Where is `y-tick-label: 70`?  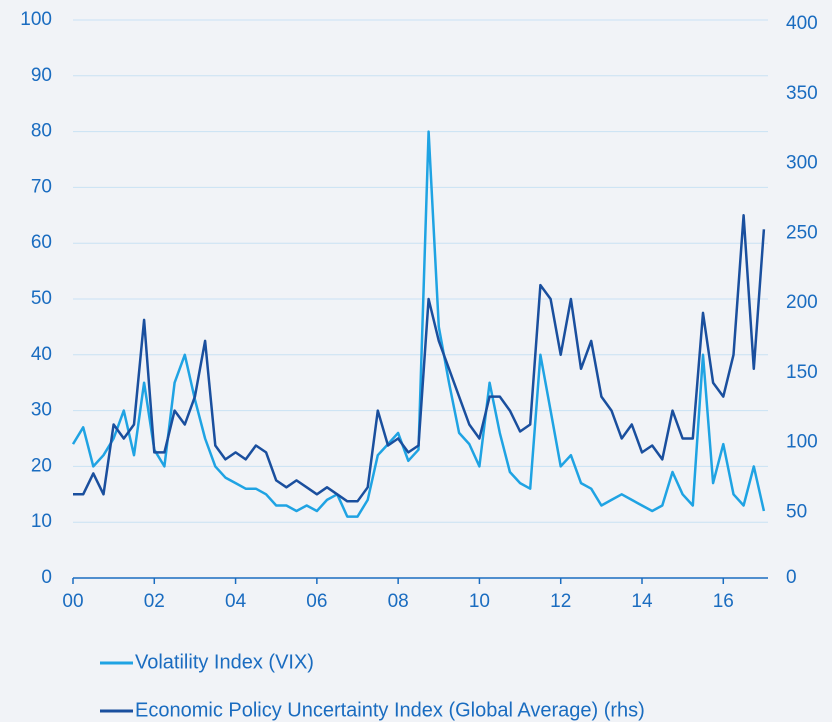 y-tick-label: 70 is located at coordinates (41, 186).